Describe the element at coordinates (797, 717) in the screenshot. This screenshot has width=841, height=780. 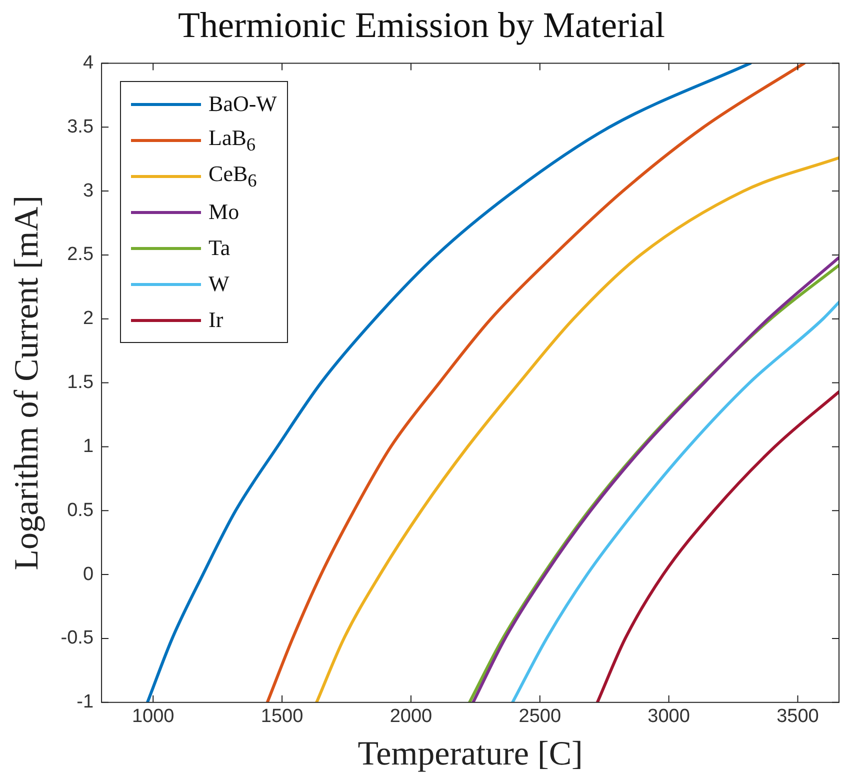
I see `x-tick-label: 3500` at that location.